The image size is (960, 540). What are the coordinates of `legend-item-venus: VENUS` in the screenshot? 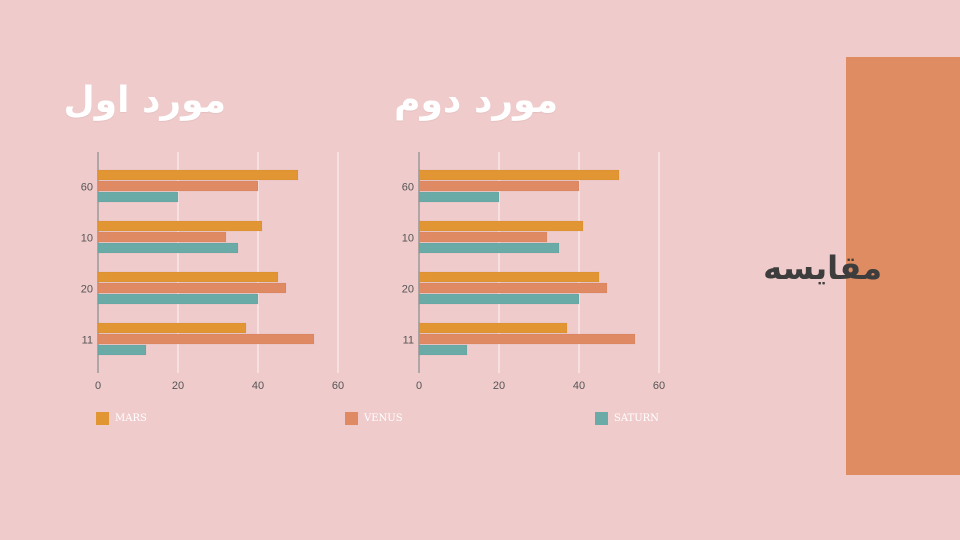 It's located at (374, 418).